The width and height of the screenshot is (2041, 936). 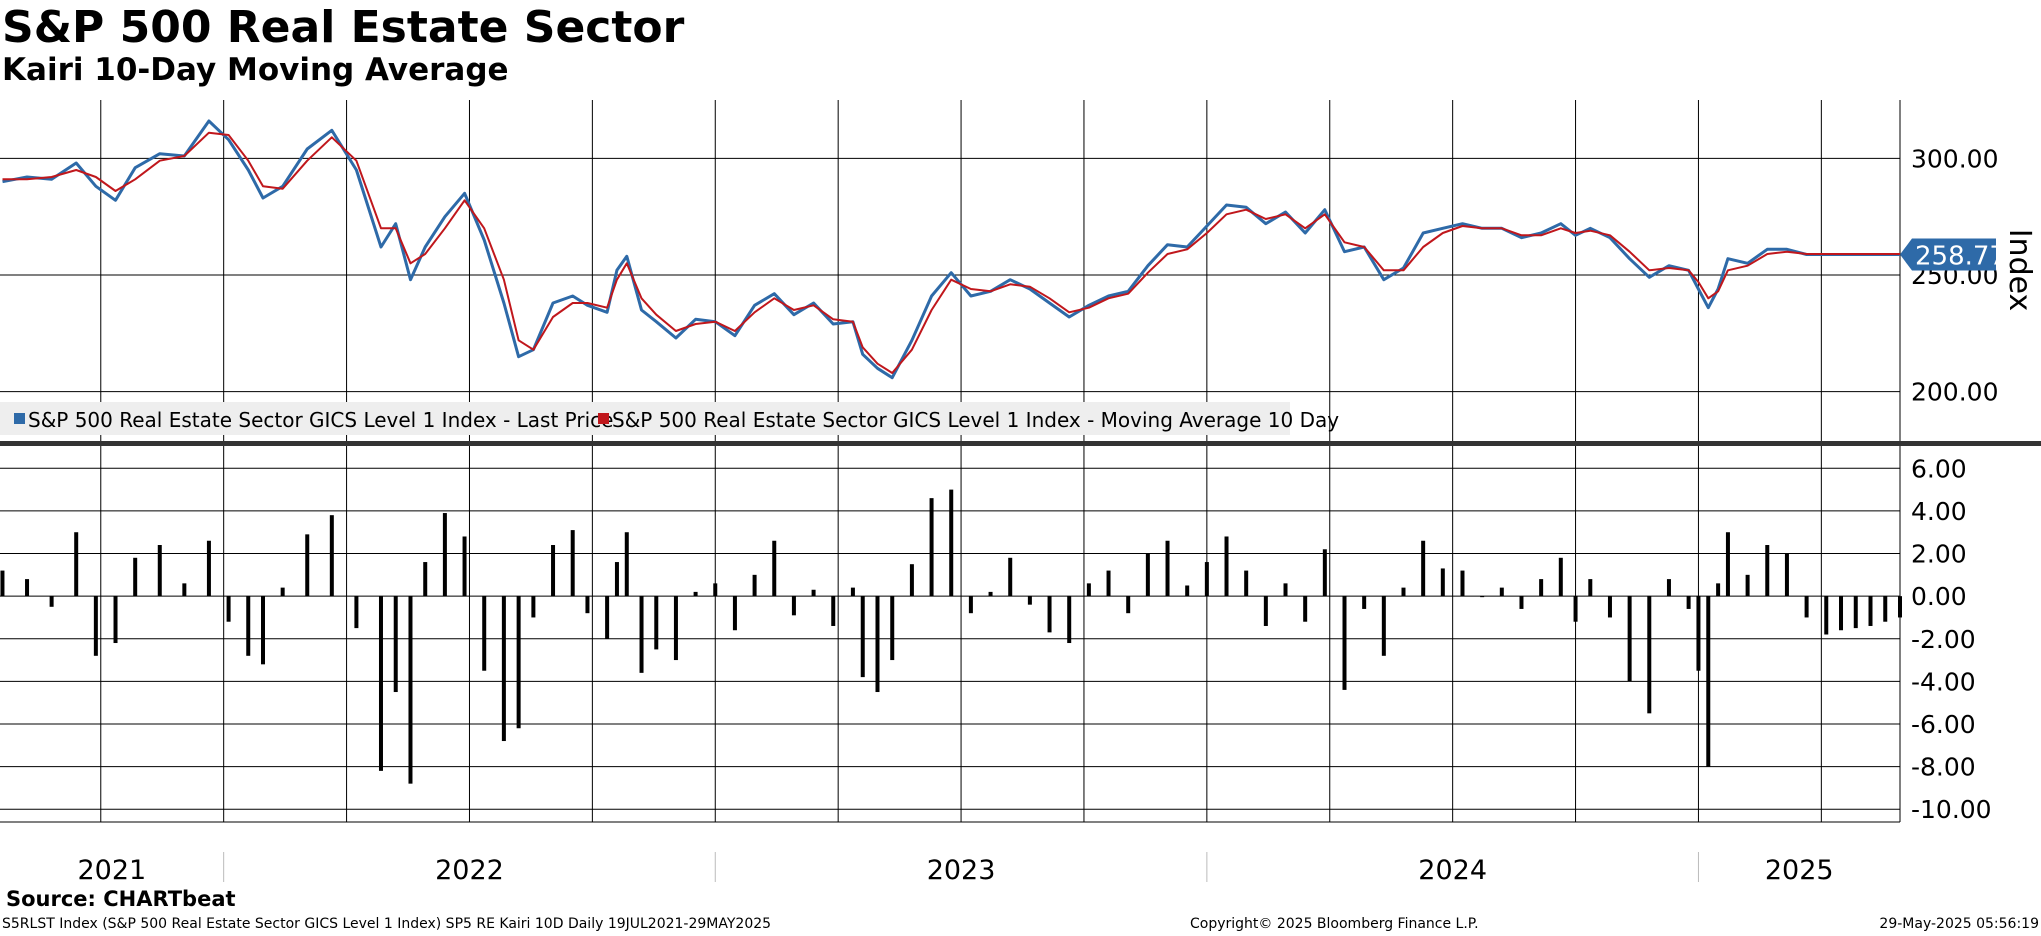 What do you see at coordinates (343, 27) in the screenshot?
I see `chart-title: S&P 500 Real Estate Sector` at bounding box center [343, 27].